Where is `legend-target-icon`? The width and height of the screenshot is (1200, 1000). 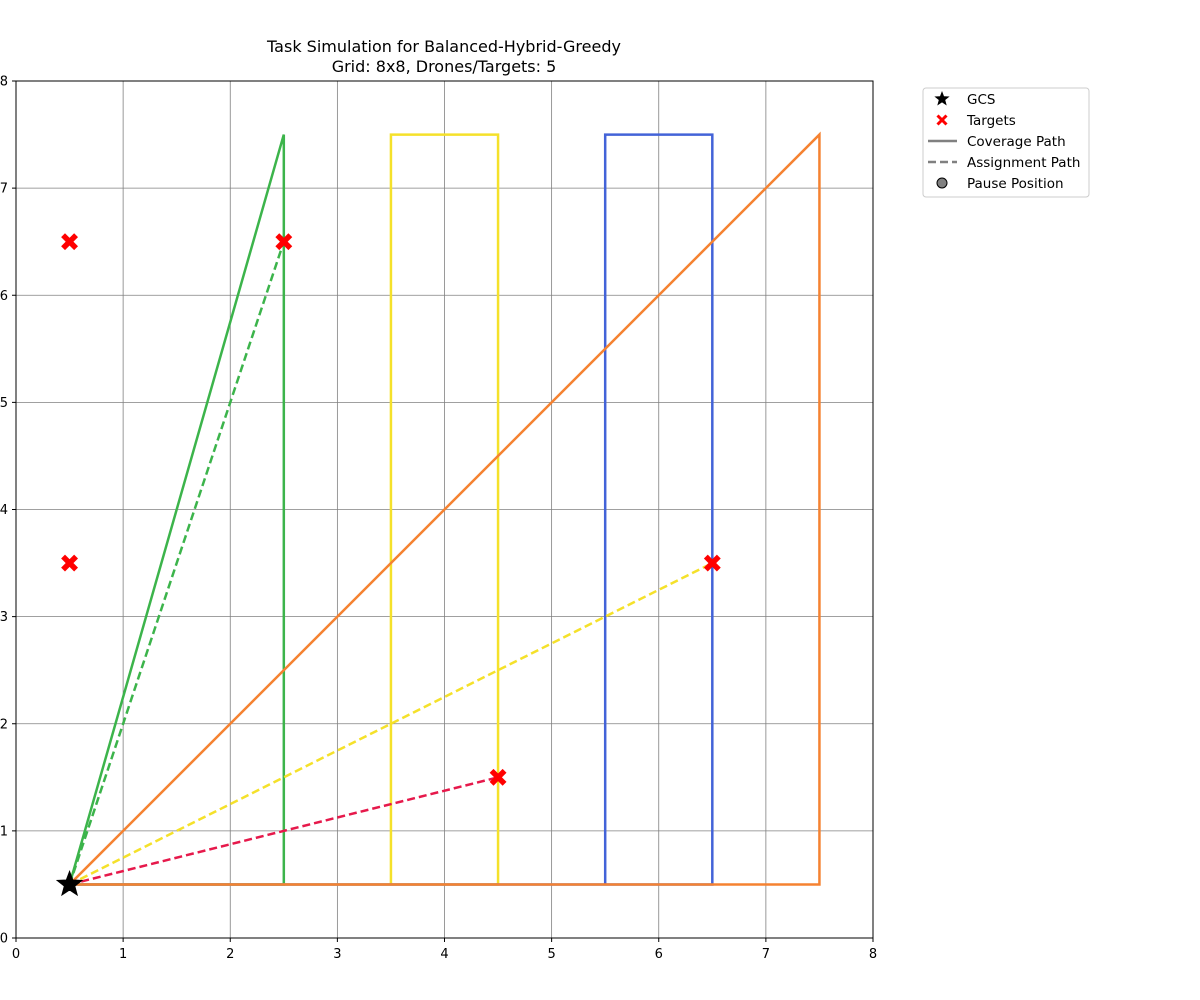
legend-target-icon is located at coordinates (942, 120).